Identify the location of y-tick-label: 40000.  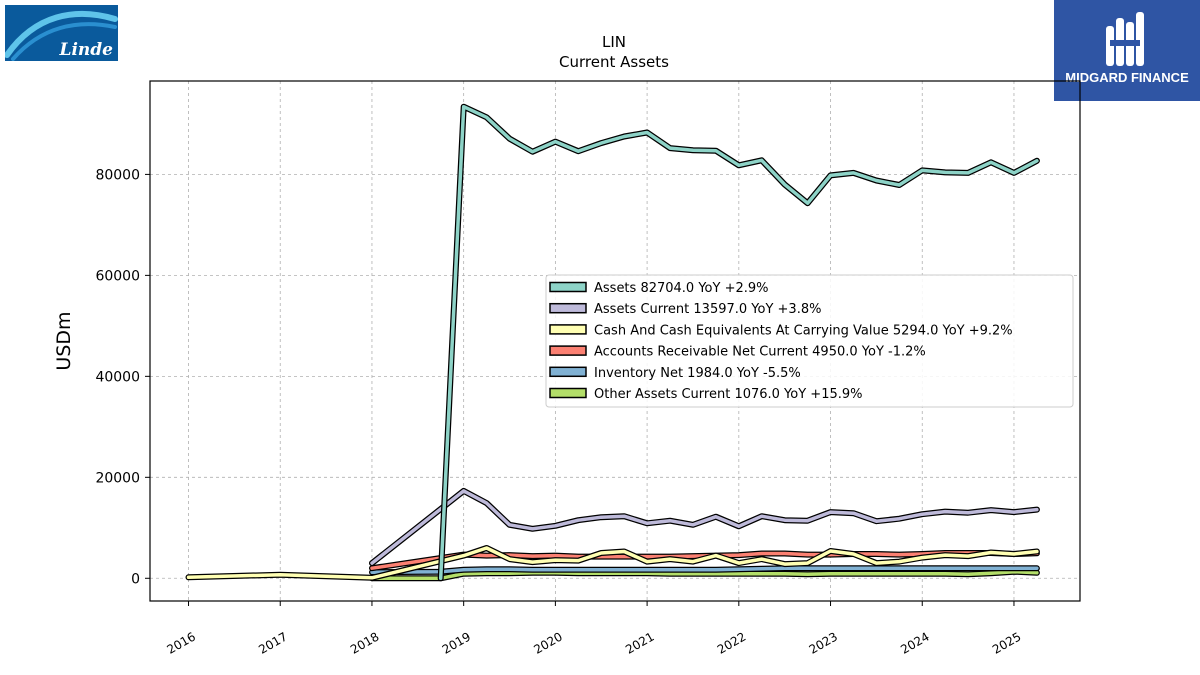
(117, 377).